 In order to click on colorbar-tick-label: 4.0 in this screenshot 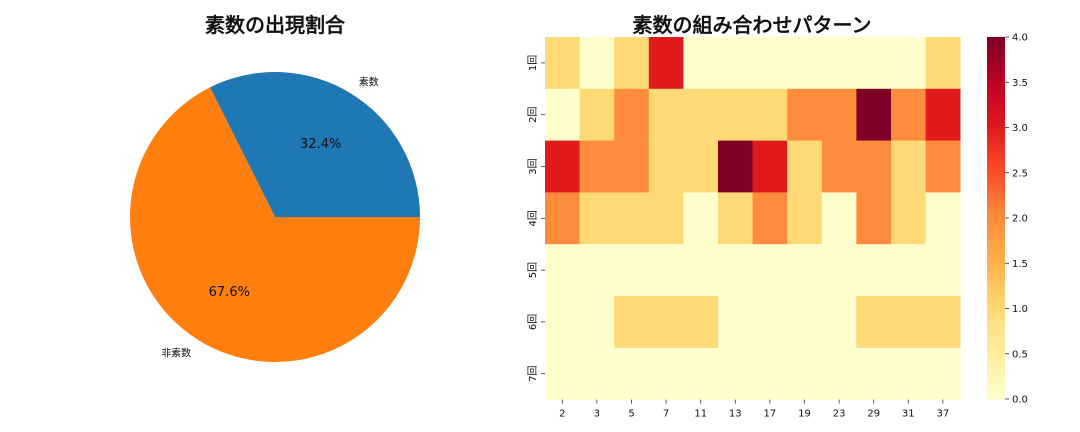, I will do `click(1020, 38)`.